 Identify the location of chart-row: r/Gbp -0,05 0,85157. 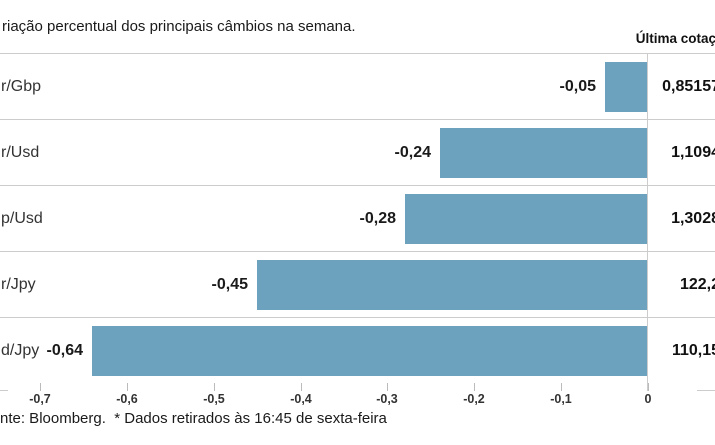
(357, 87).